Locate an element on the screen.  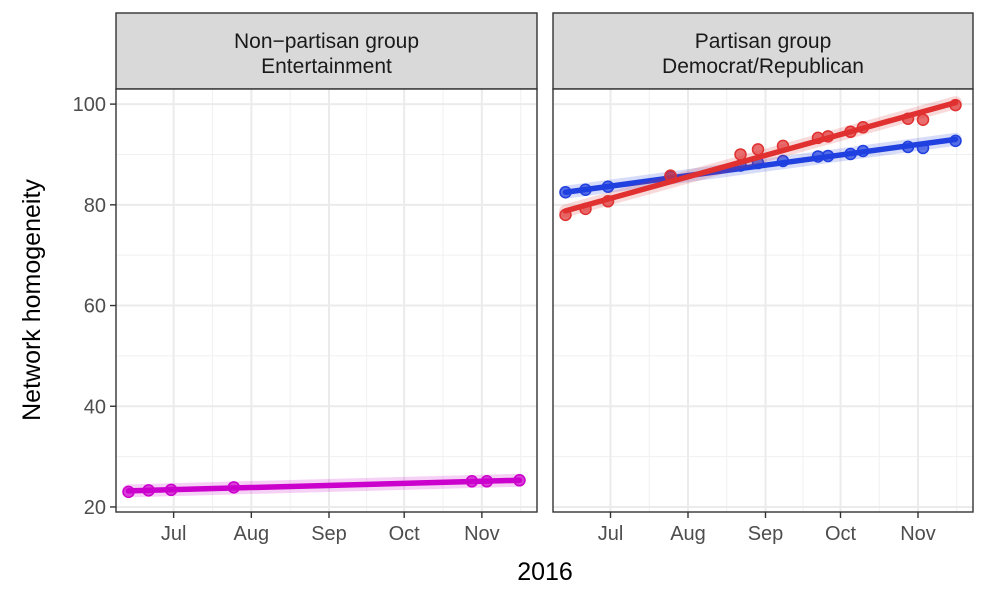
y-tick-label: 60 is located at coordinates (95, 307).